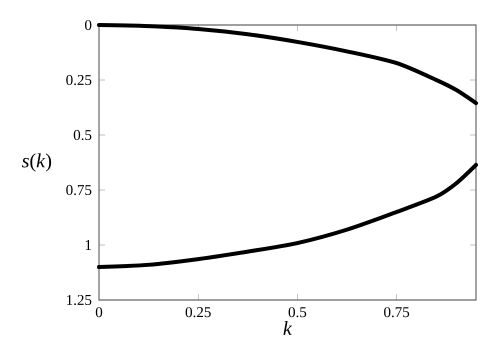  Describe the element at coordinates (397, 312) in the screenshot. I see `x-tick-label: 0.75` at that location.